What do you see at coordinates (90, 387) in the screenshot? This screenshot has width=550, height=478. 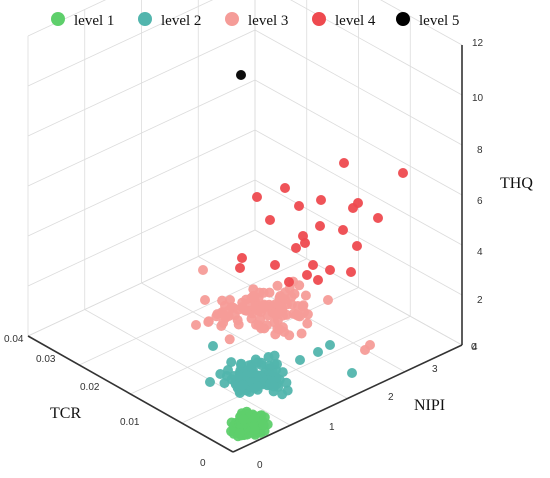 I see `x-tick-2: 0.02` at bounding box center [90, 387].